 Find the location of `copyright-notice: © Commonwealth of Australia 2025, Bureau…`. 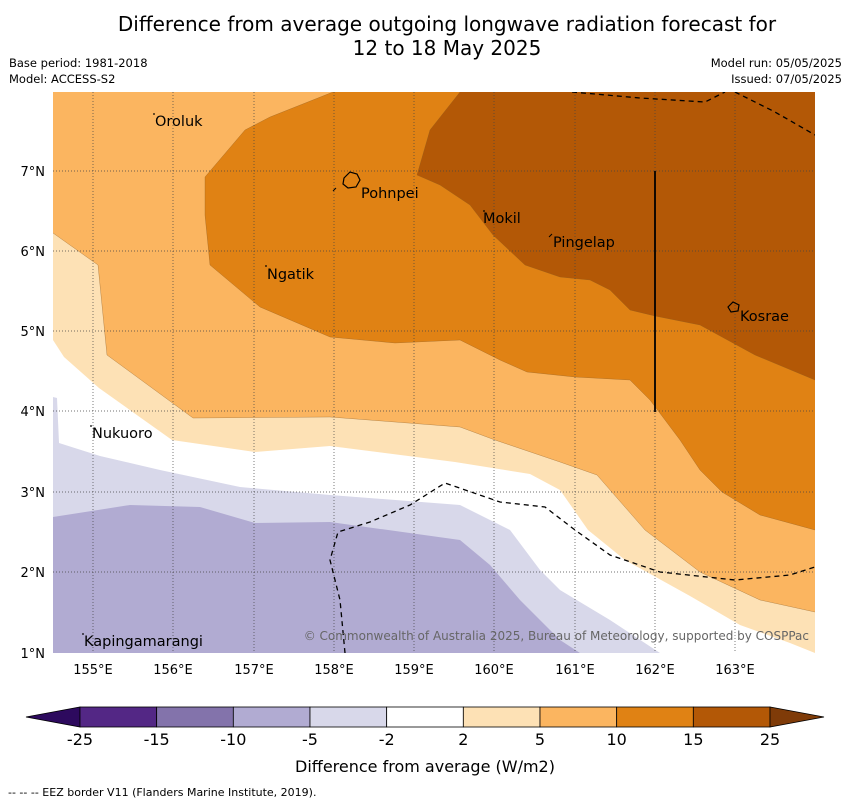

copyright-notice: © Commonwealth of Australia 2025, Bureau… is located at coordinates (556, 636).